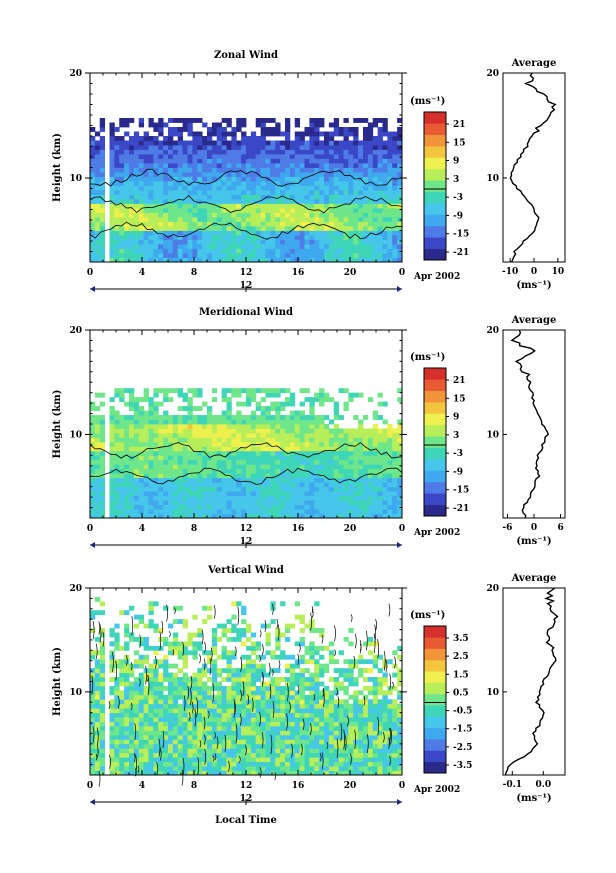 This screenshot has width=616, height=873. Describe the element at coordinates (507, 528) in the screenshot. I see `profile-x-tick-label: -6` at that location.